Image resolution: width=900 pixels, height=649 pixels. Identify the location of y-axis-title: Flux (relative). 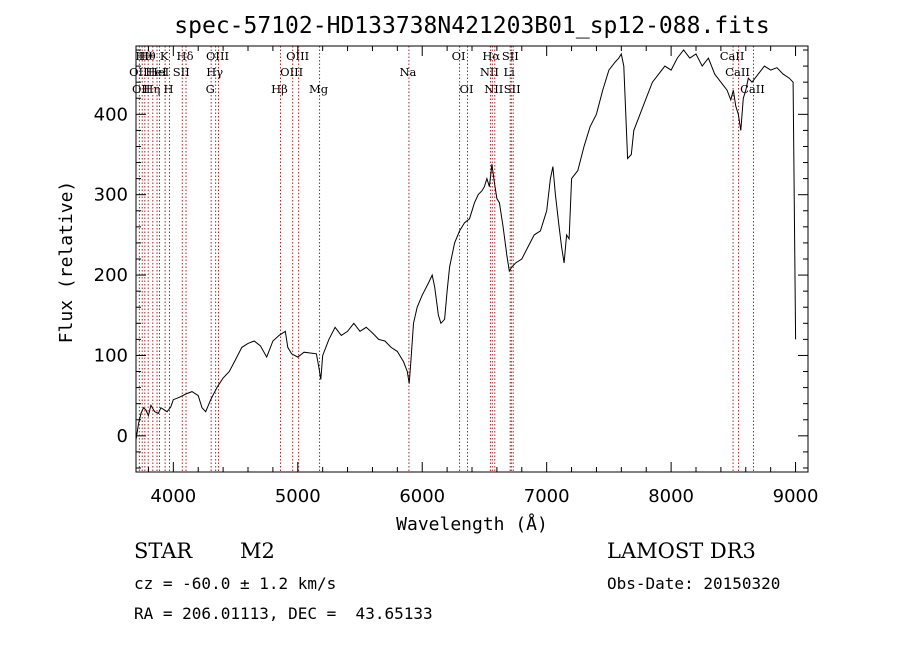
(66, 262).